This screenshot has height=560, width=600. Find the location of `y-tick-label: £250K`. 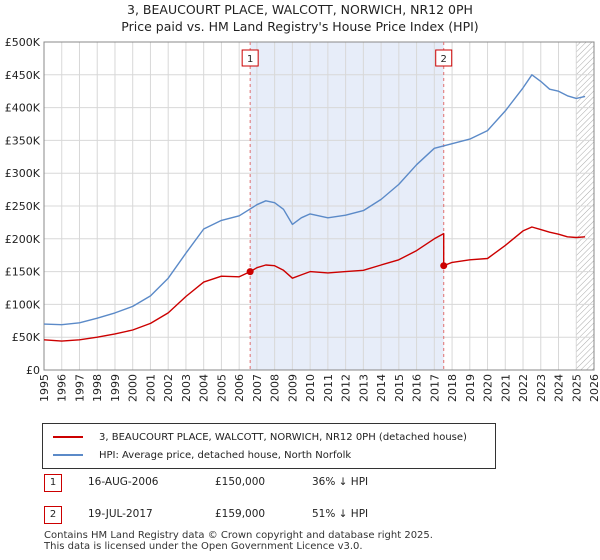

y-tick-label: £250K is located at coordinates (23, 206).